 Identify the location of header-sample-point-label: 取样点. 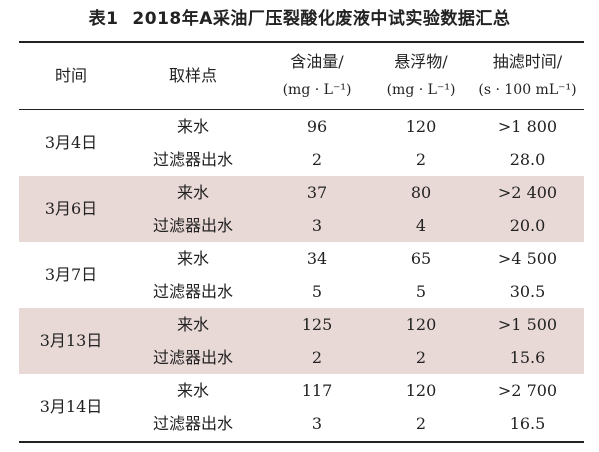
(192, 75).